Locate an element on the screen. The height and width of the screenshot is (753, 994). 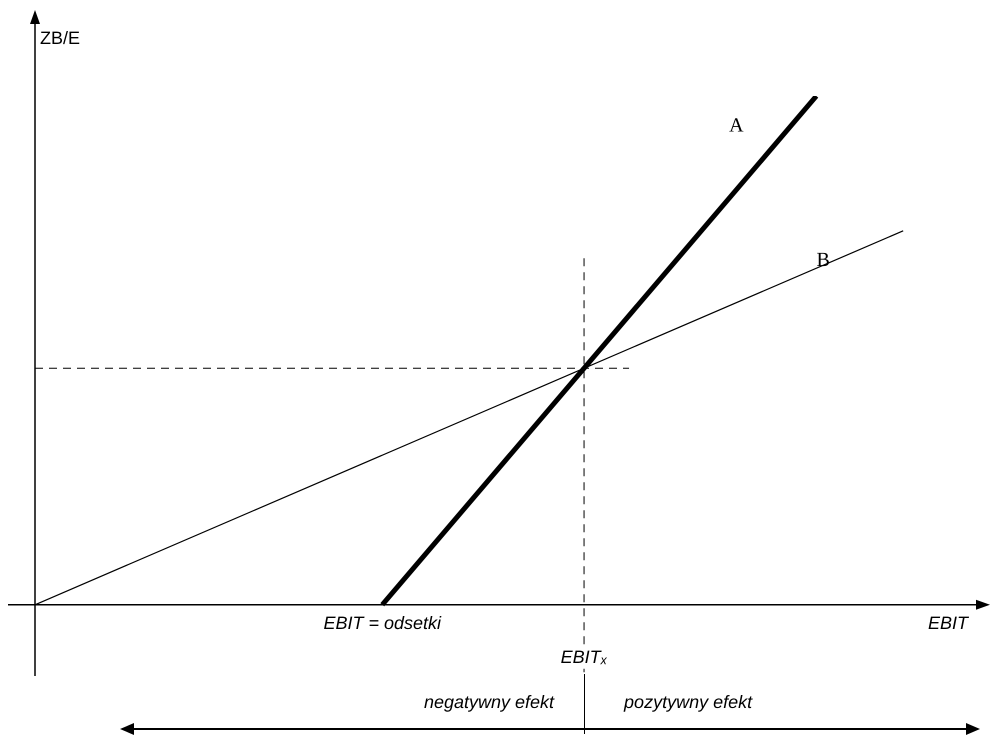
y-axis-title: ZB/E is located at coordinates (60, 38).